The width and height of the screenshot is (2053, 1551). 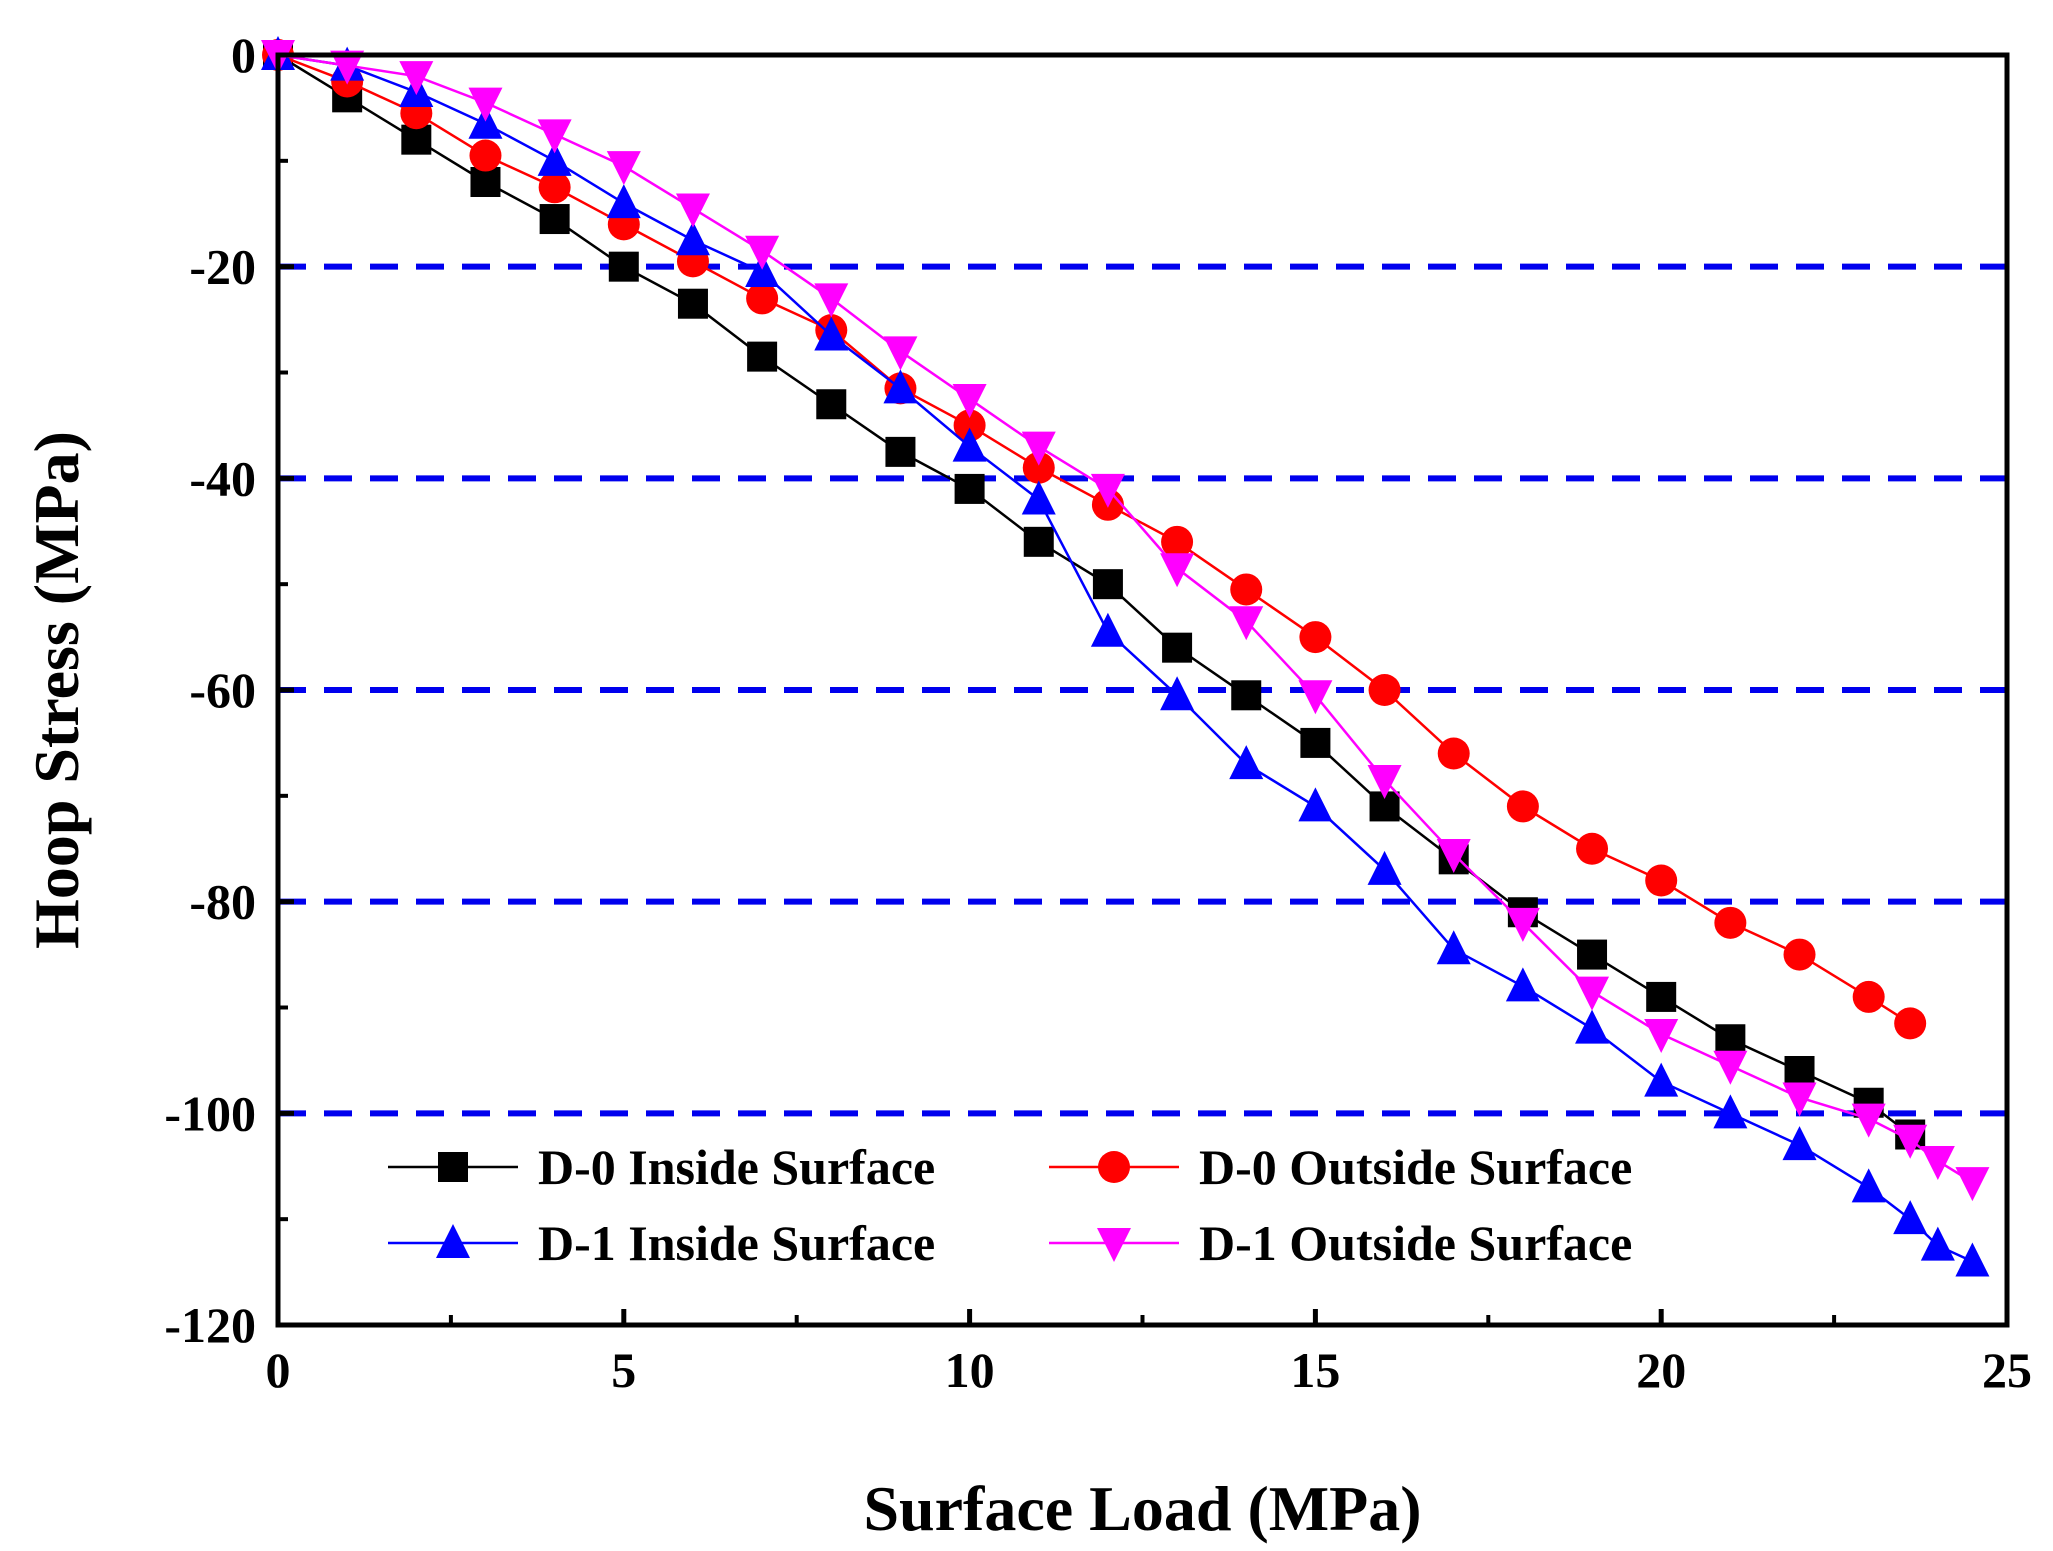 I want to click on legend-item: D-0 Outside Surface, so click(x=1340, y=1167).